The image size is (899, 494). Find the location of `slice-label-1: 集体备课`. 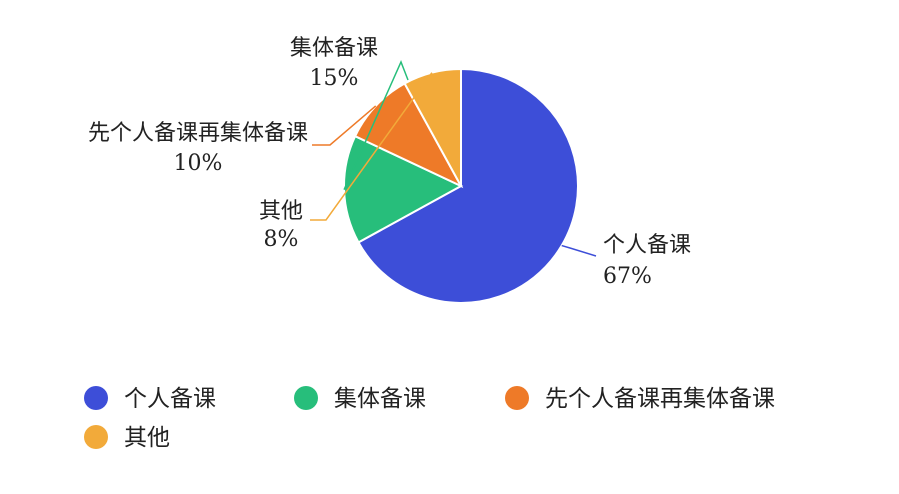

slice-label-1: 集体备课 is located at coordinates (334, 48).